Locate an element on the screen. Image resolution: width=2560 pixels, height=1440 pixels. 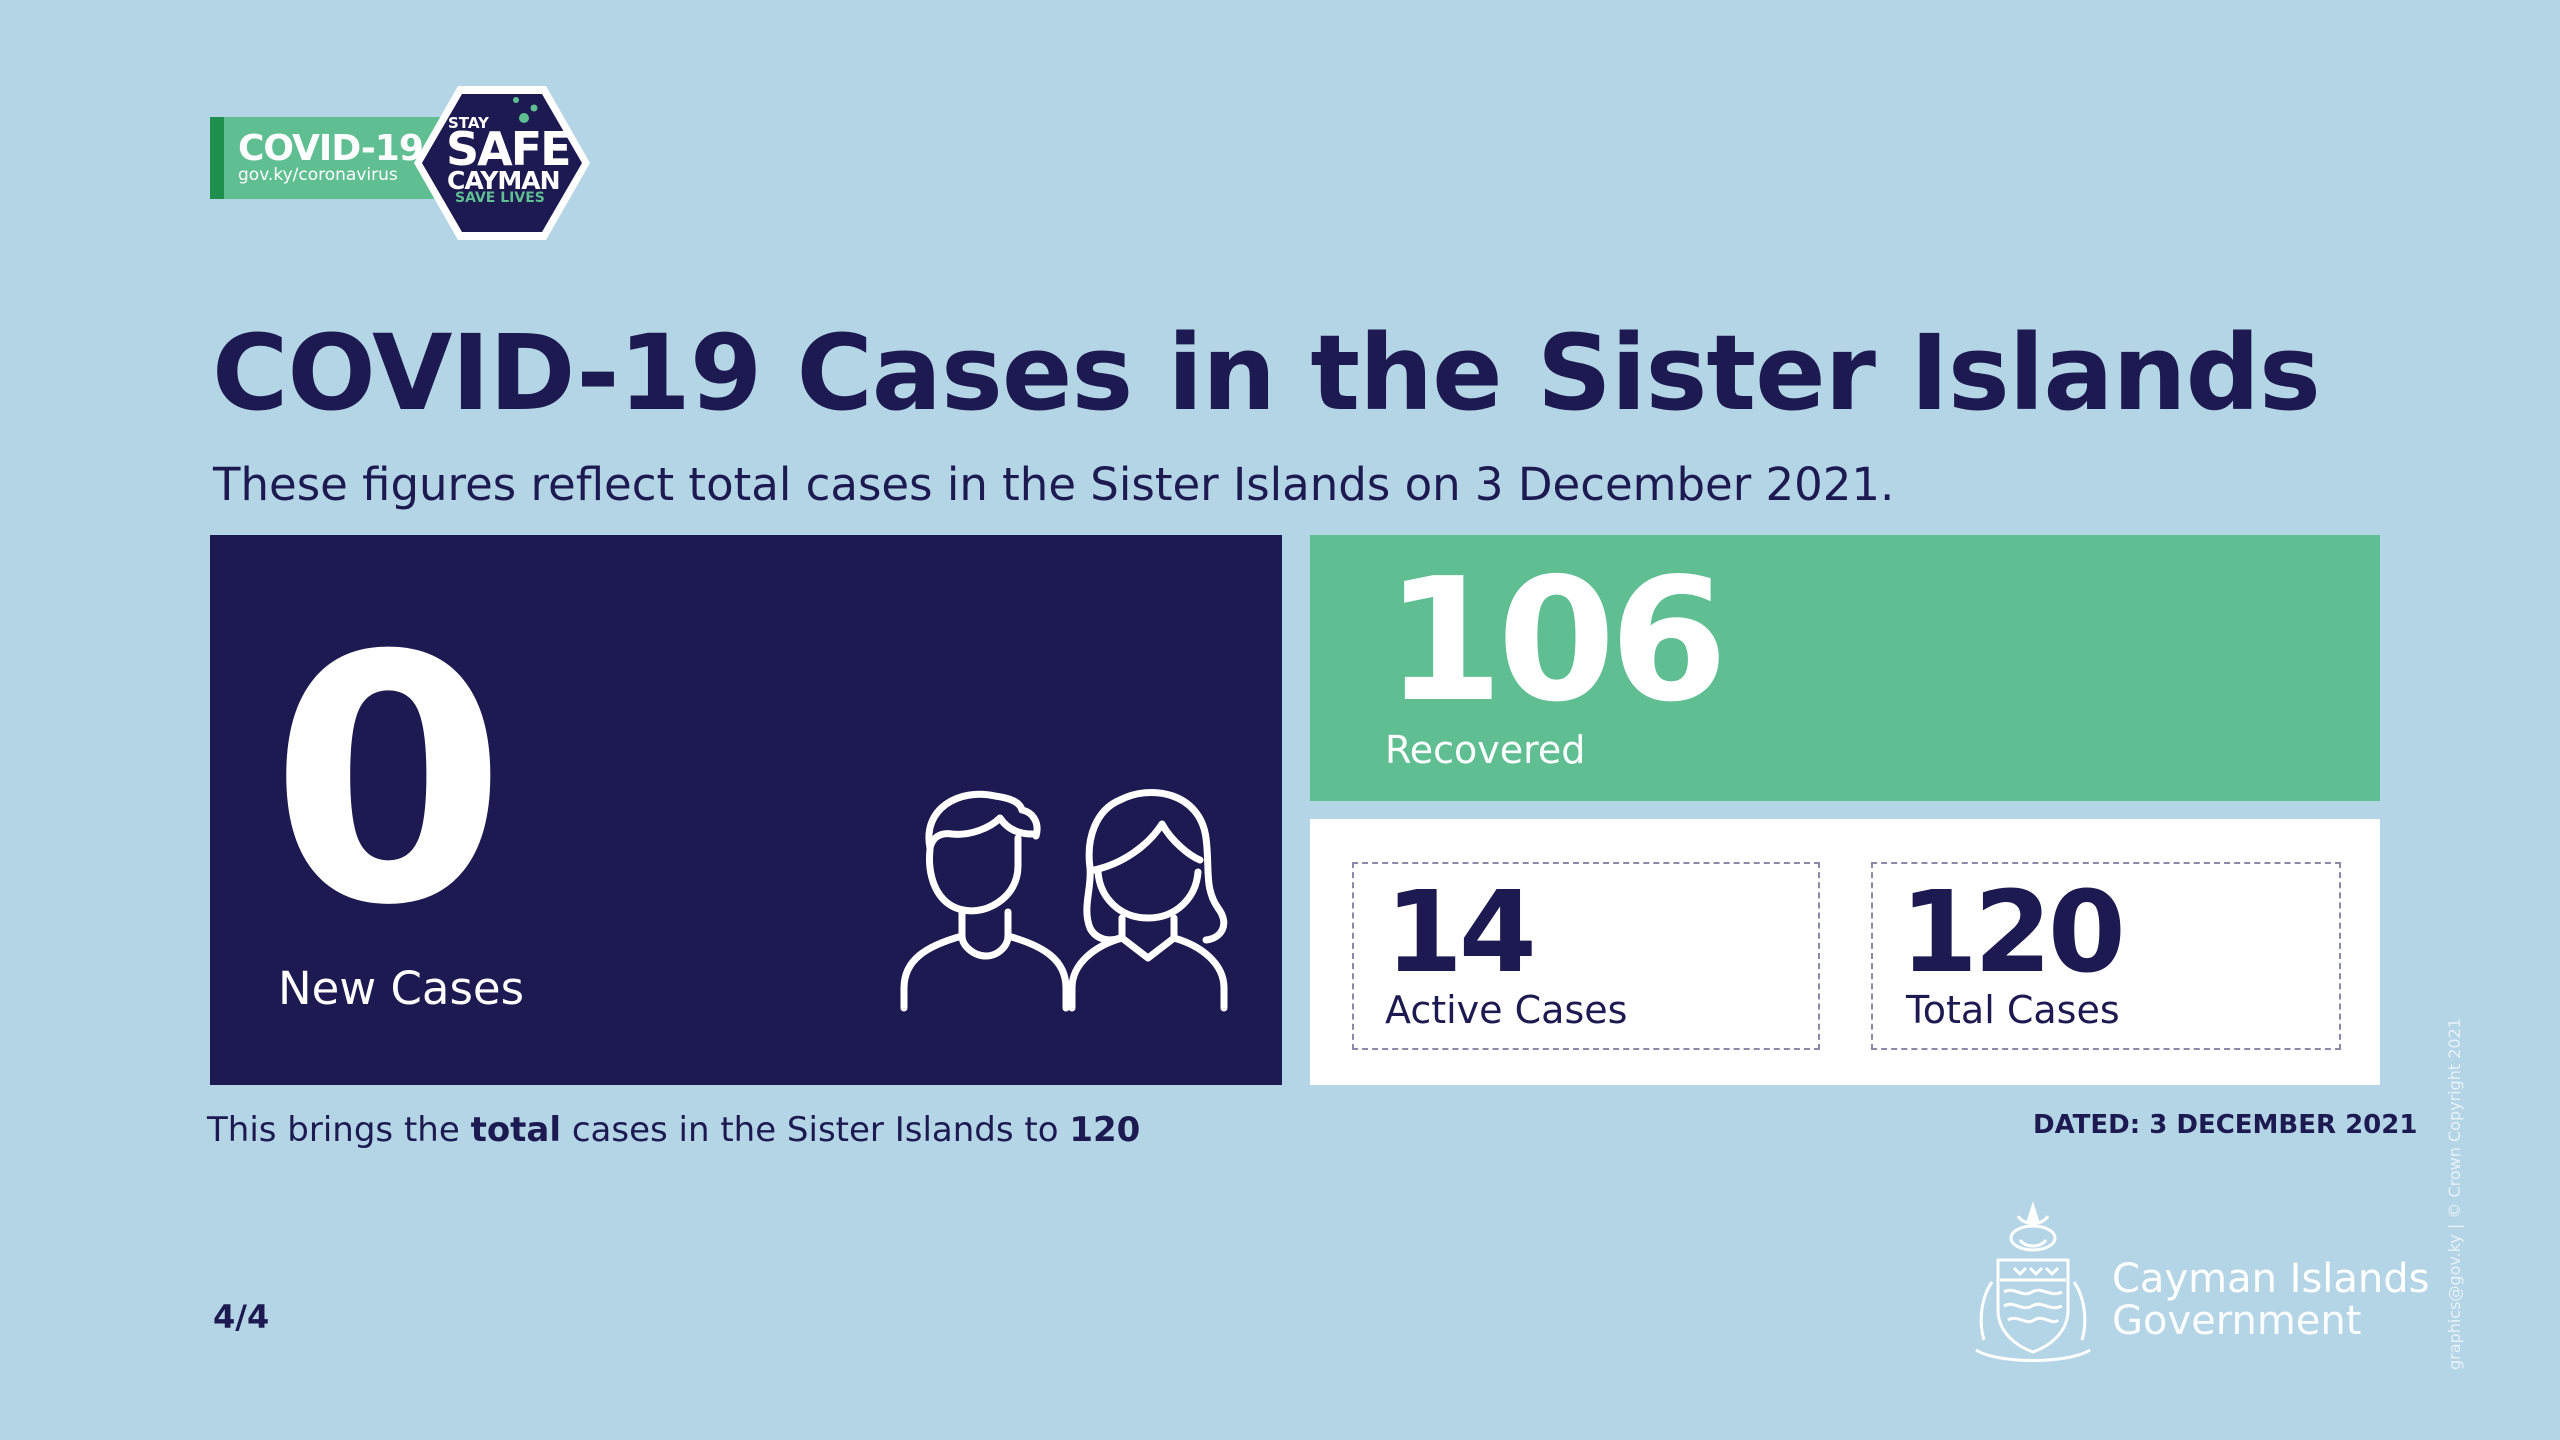
active-cases-label: Active Cases is located at coordinates (1506, 1010).